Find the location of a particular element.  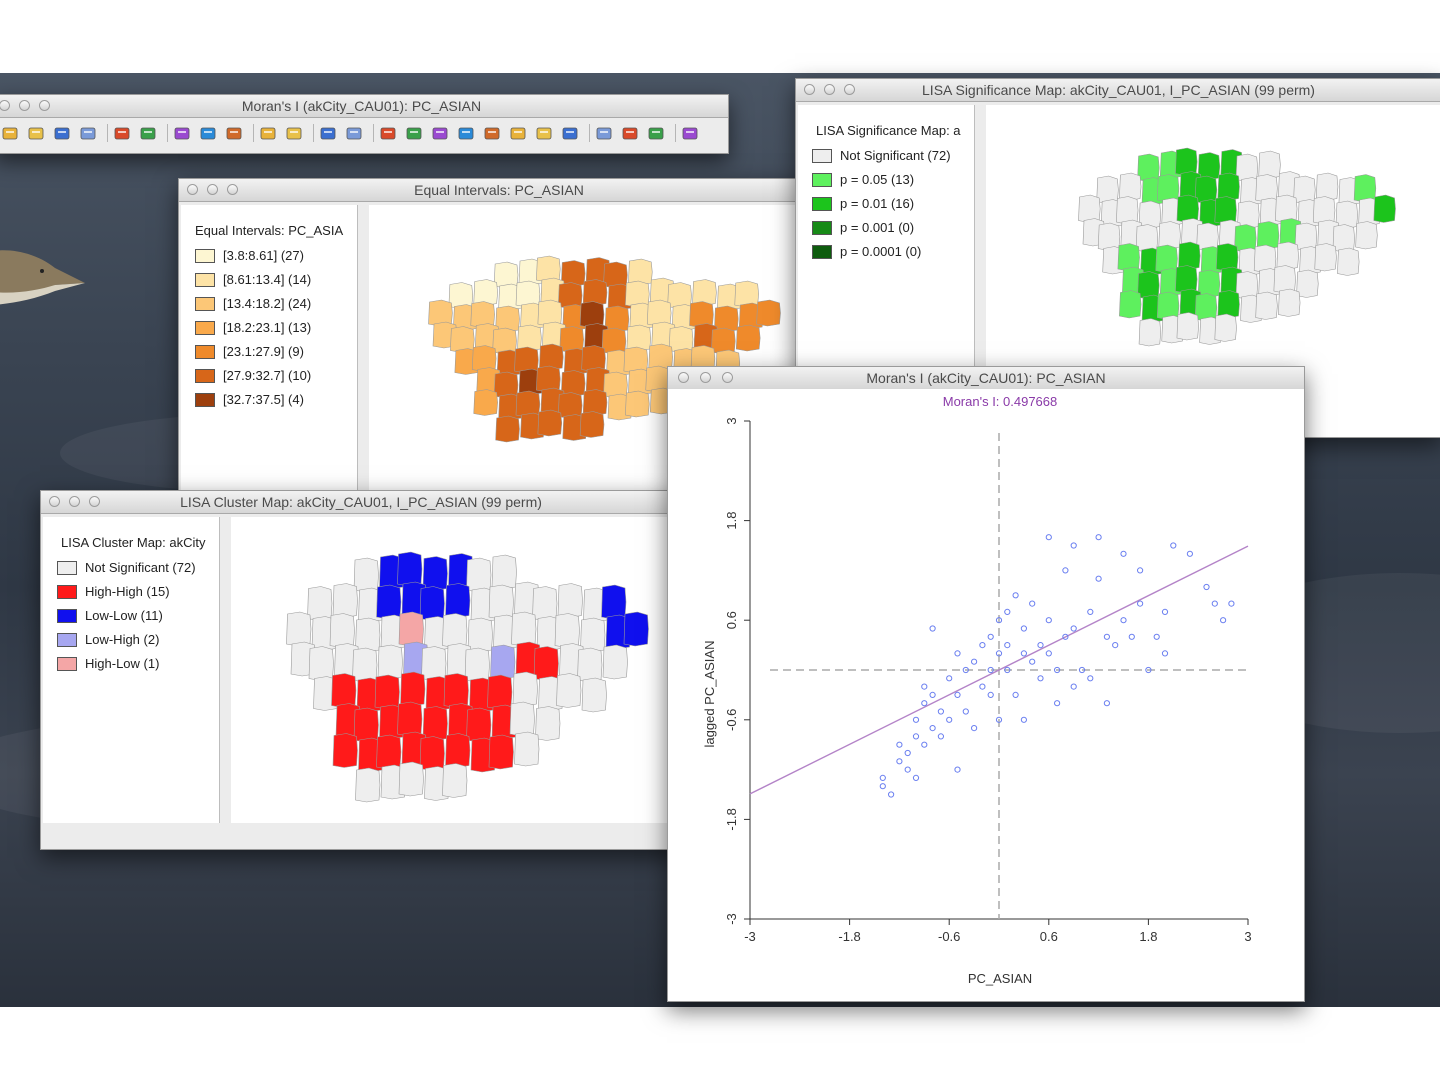

close-window-button is located at coordinates (683, 377).